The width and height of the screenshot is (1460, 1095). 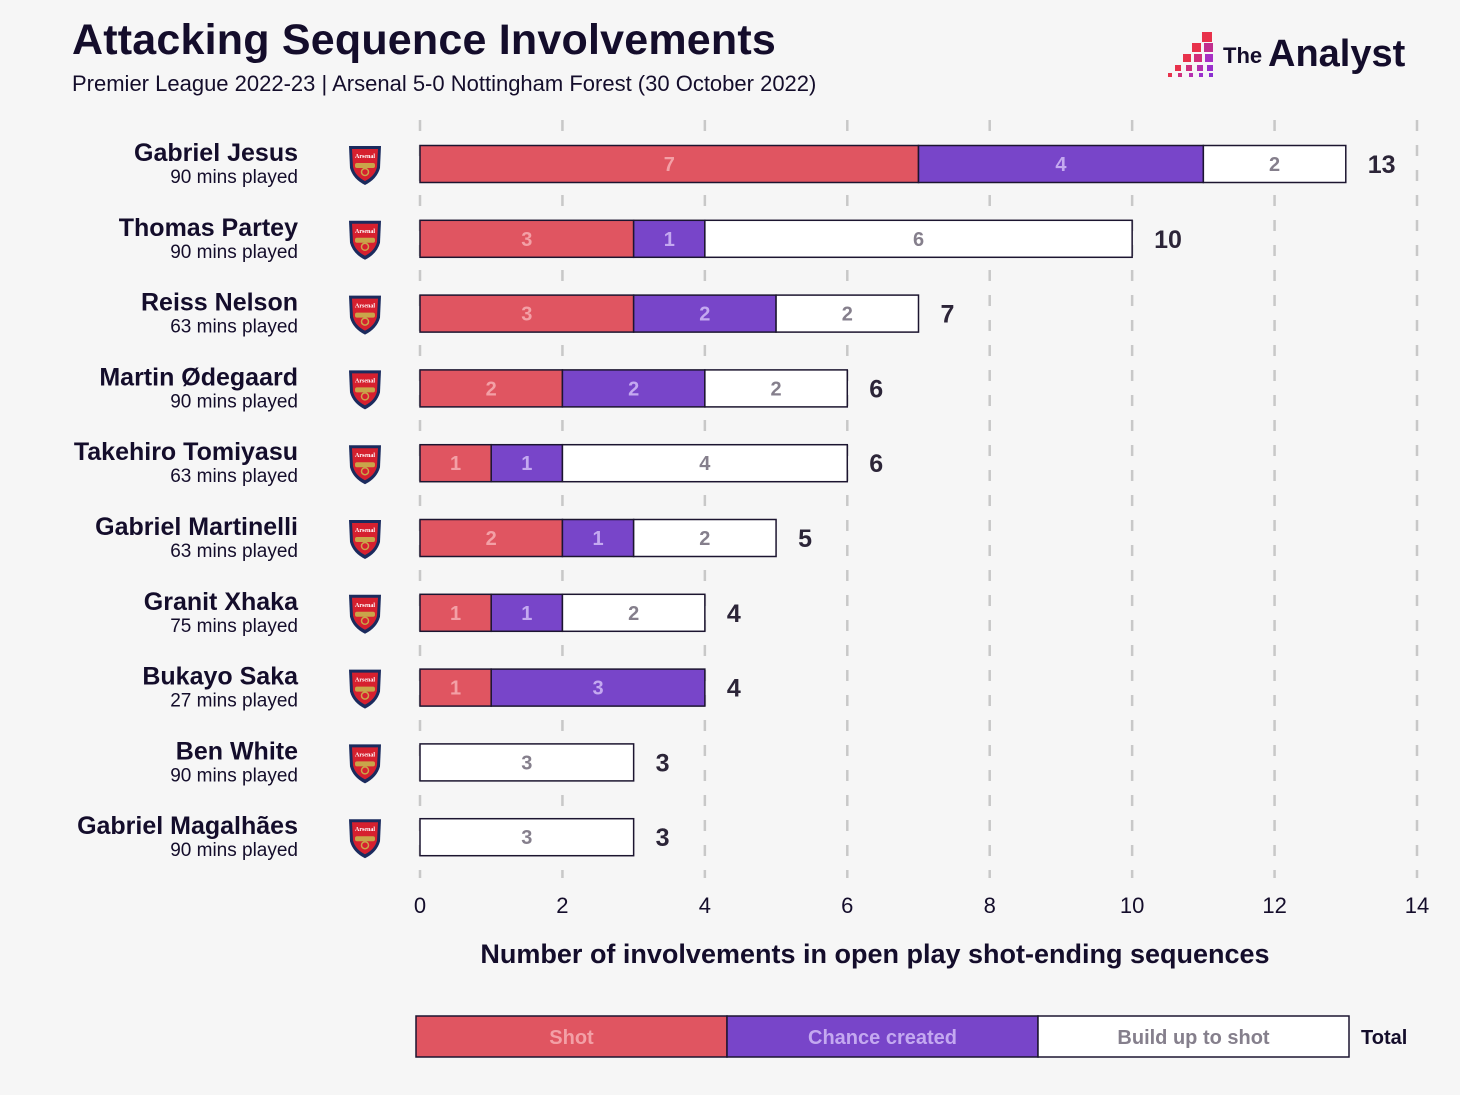 What do you see at coordinates (198, 377) in the screenshot?
I see `player-name: Martin Ødegaard` at bounding box center [198, 377].